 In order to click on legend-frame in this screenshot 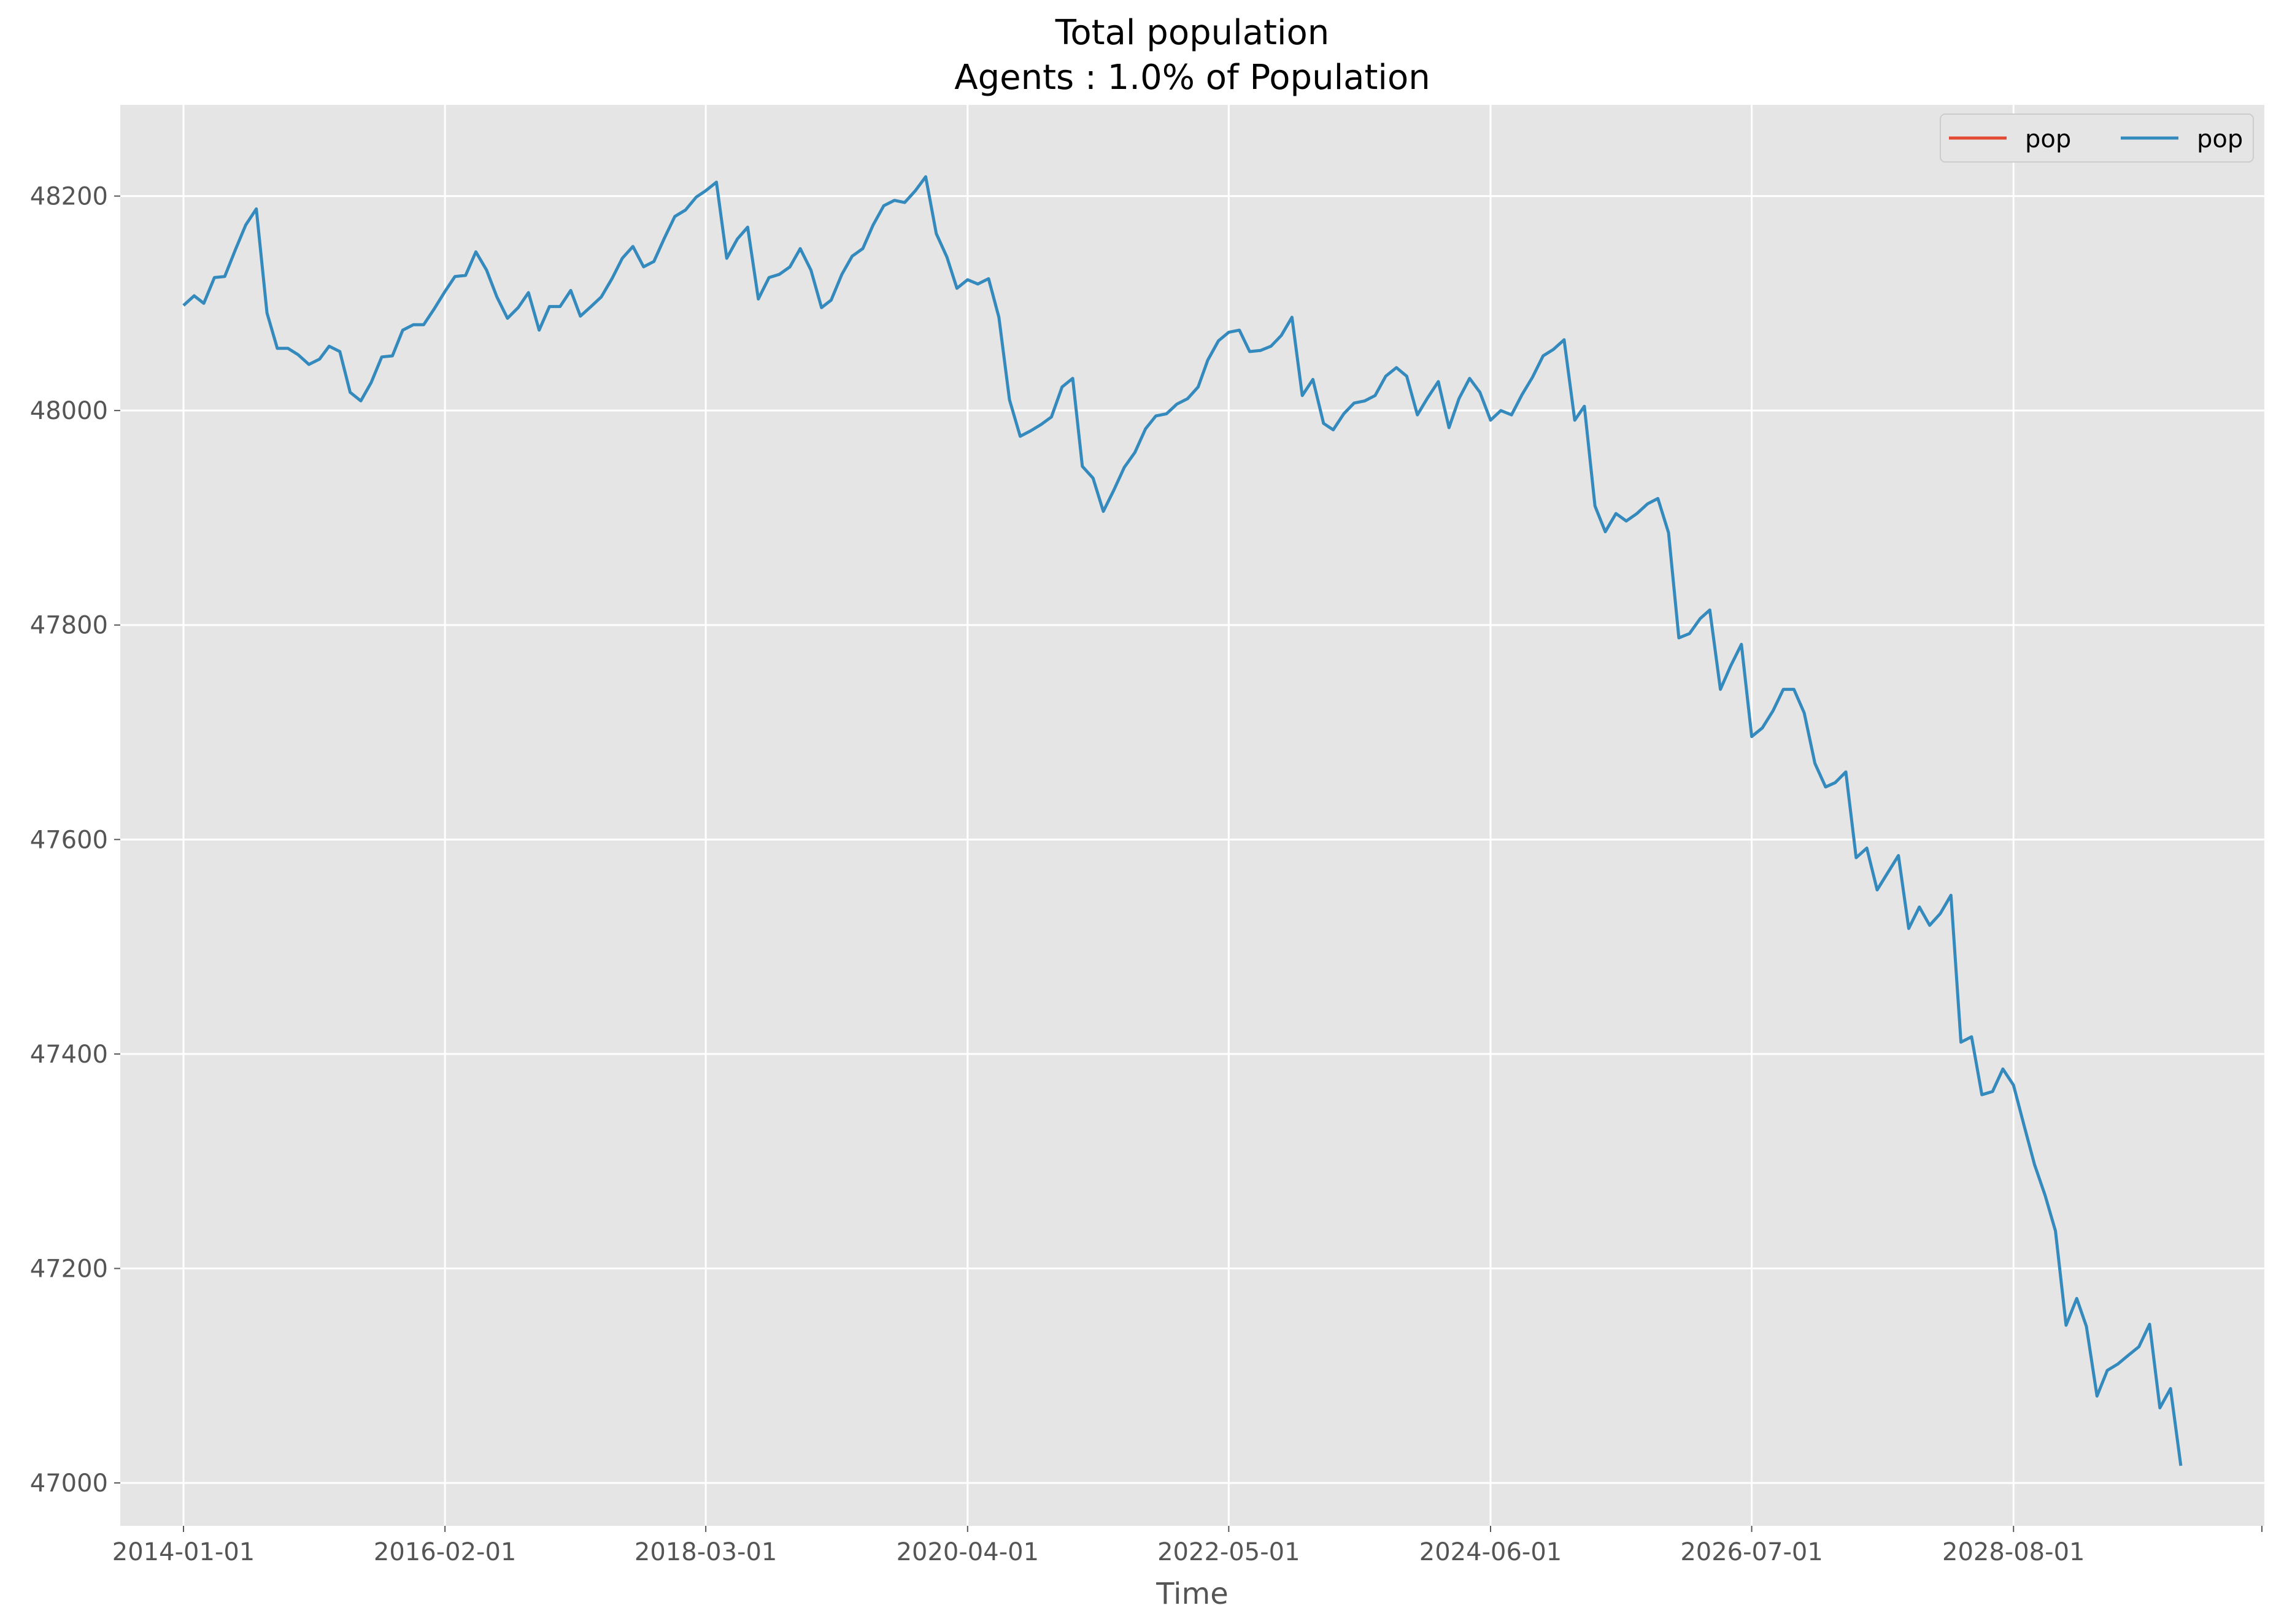, I will do `click(2097, 138)`.